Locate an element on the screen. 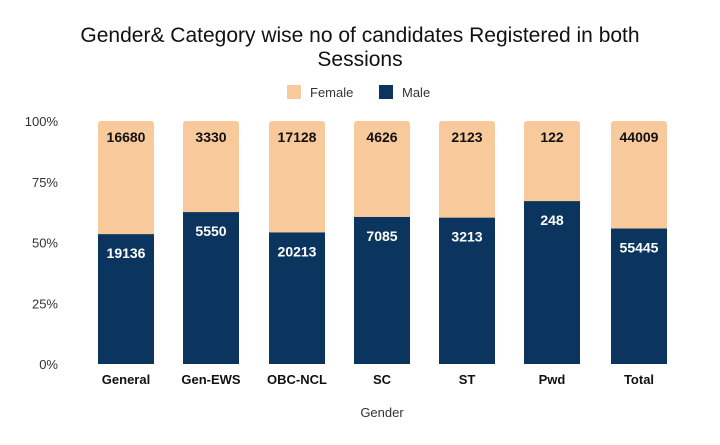 This screenshot has width=720, height=445. bar-female-pwd is located at coordinates (552, 163).